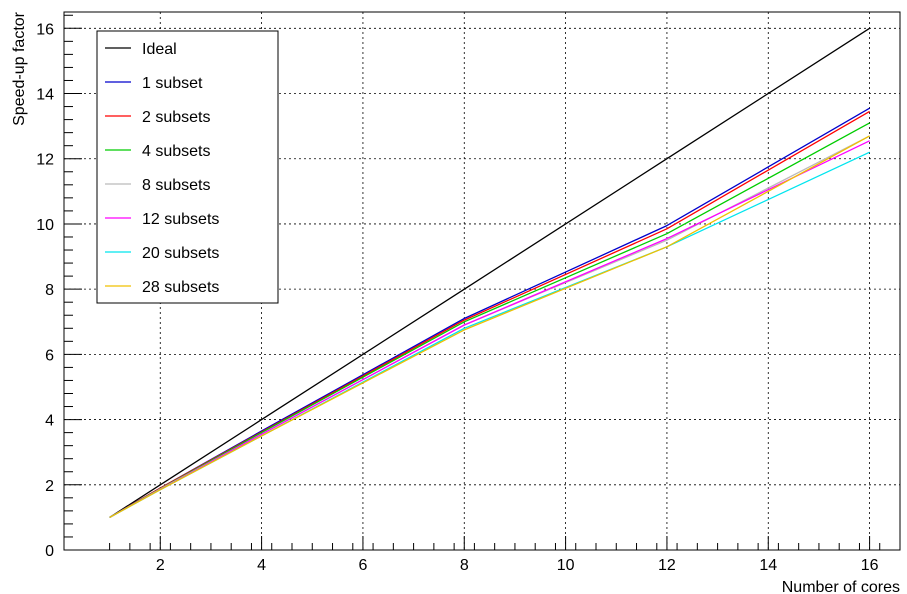 The image size is (907, 594). I want to click on x-axis-title: Number of cores, so click(841, 586).